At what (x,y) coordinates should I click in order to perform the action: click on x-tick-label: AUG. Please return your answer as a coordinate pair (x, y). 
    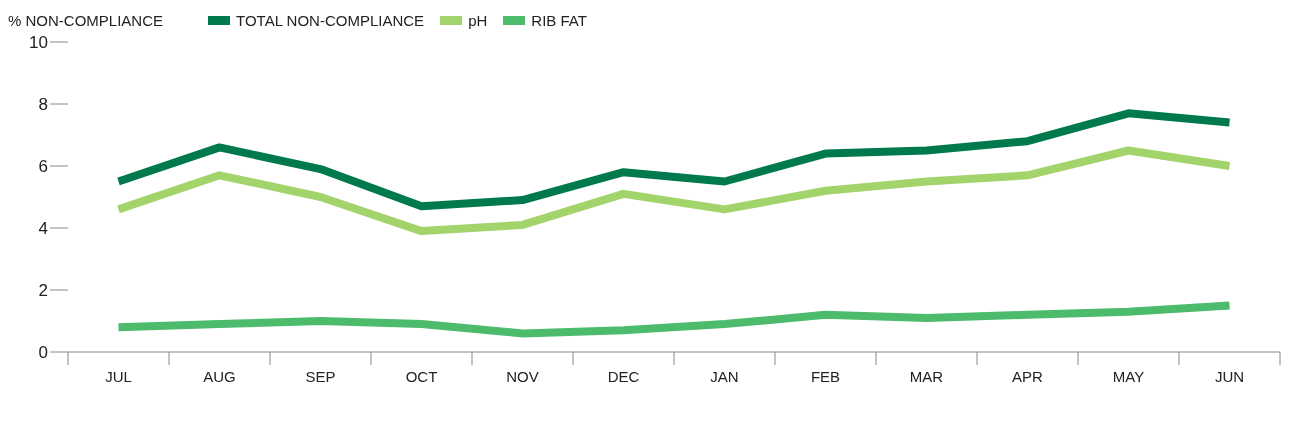
    Looking at the image, I should click on (219, 376).